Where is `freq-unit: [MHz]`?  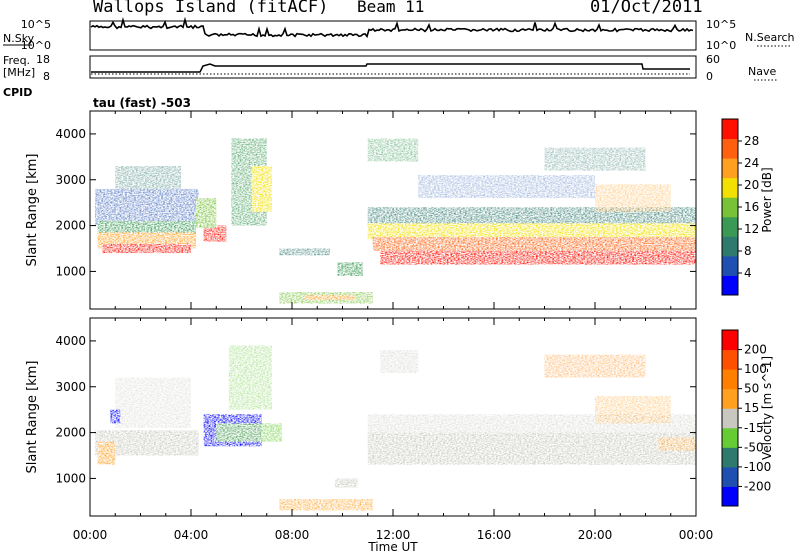
freq-unit: [MHz] is located at coordinates (19, 72).